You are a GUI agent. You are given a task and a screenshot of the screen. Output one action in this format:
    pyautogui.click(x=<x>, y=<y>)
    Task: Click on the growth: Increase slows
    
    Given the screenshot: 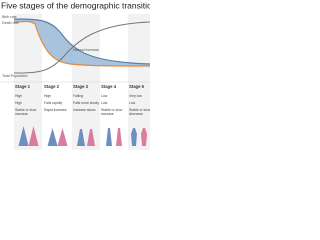 What is the action you would take?
    pyautogui.click(x=84, y=110)
    